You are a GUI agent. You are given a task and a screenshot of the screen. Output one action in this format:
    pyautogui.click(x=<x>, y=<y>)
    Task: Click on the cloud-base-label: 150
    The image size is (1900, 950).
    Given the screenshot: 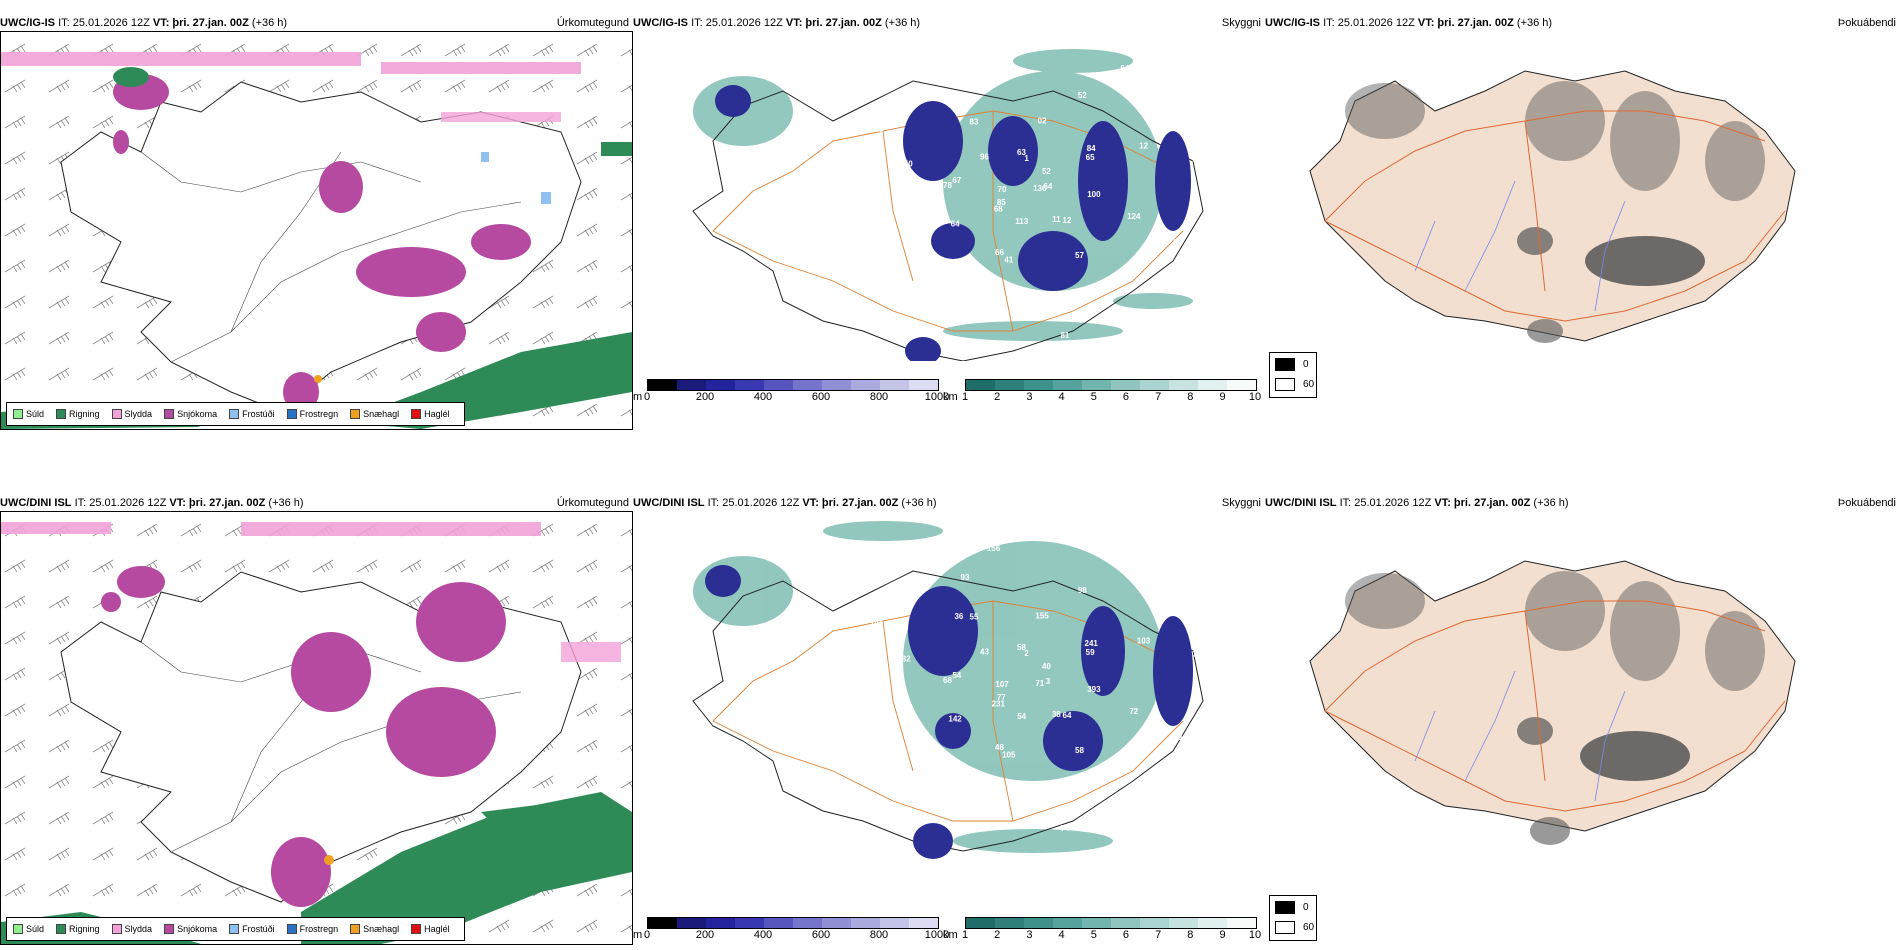 What is the action you would take?
    pyautogui.click(x=906, y=164)
    